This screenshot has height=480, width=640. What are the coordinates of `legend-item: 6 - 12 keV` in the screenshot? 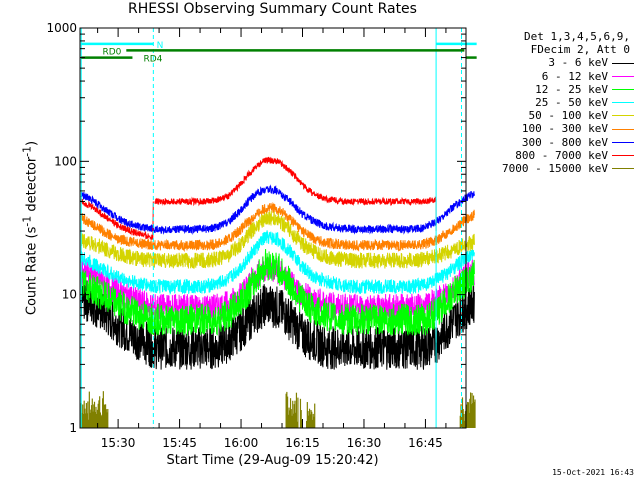 It's located at (558, 76).